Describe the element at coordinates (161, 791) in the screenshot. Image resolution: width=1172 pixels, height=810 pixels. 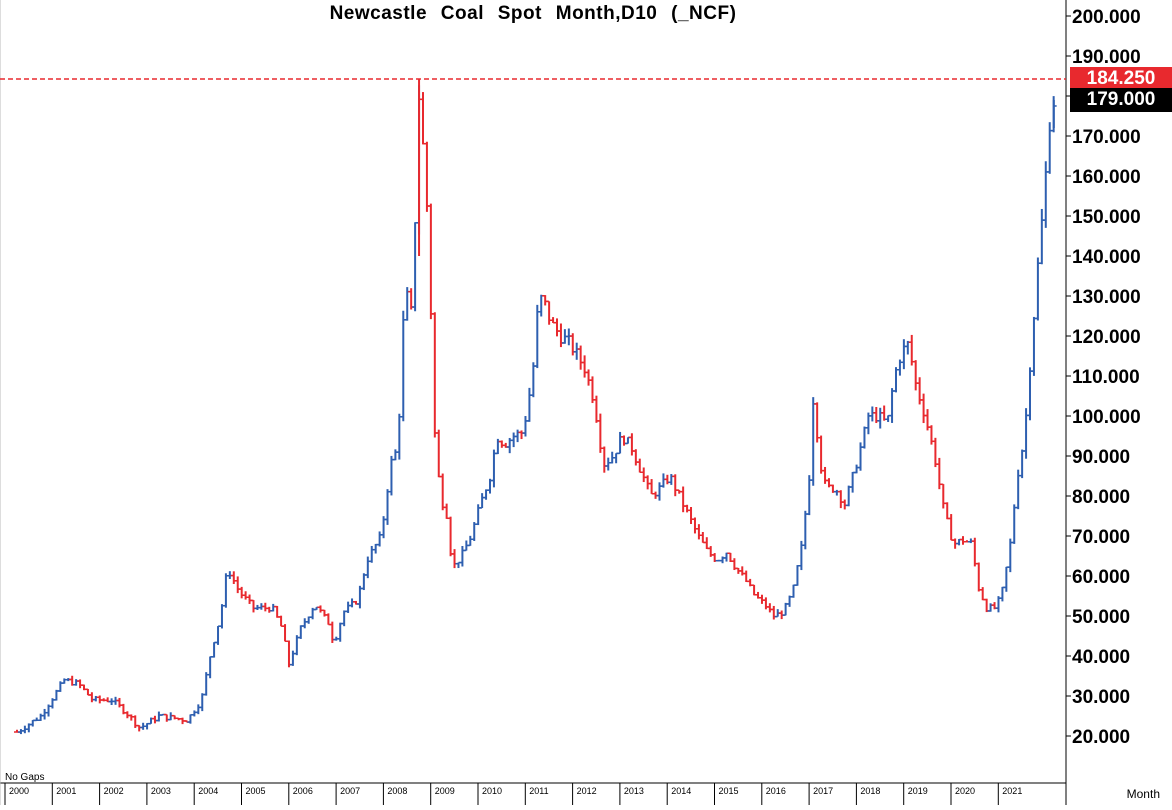
I see `x-tick-label: 2003` at that location.